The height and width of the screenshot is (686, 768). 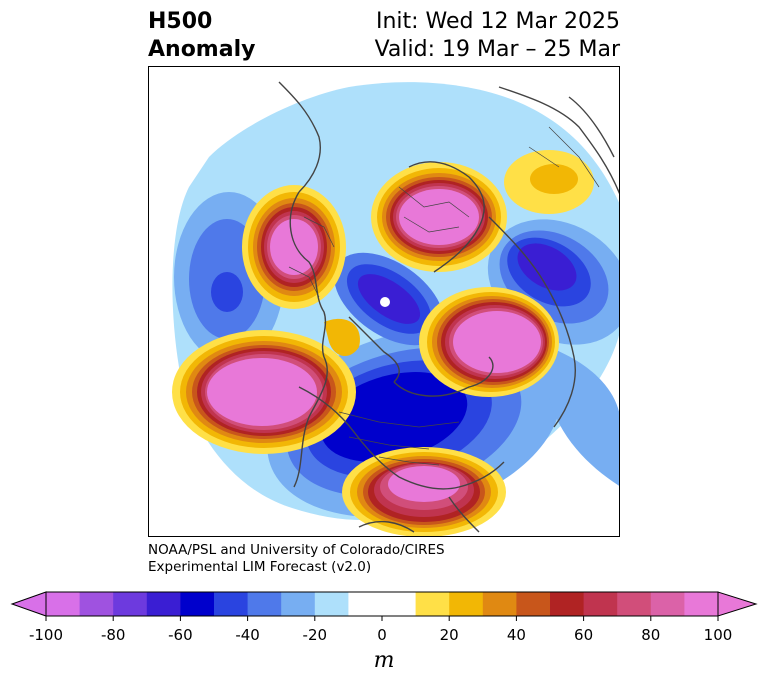 I want to click on neg-anomaly-wash-north, so click(x=382, y=124).